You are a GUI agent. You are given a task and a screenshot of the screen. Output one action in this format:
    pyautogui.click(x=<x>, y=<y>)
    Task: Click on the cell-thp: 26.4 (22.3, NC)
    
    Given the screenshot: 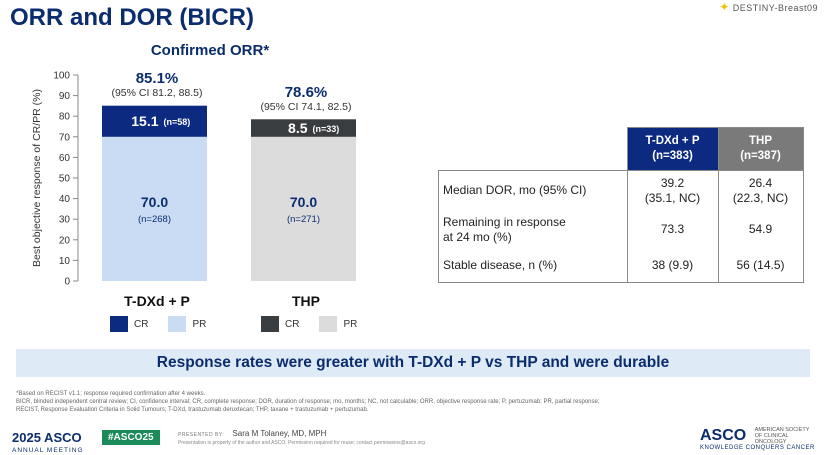 What is the action you would take?
    pyautogui.click(x=760, y=190)
    